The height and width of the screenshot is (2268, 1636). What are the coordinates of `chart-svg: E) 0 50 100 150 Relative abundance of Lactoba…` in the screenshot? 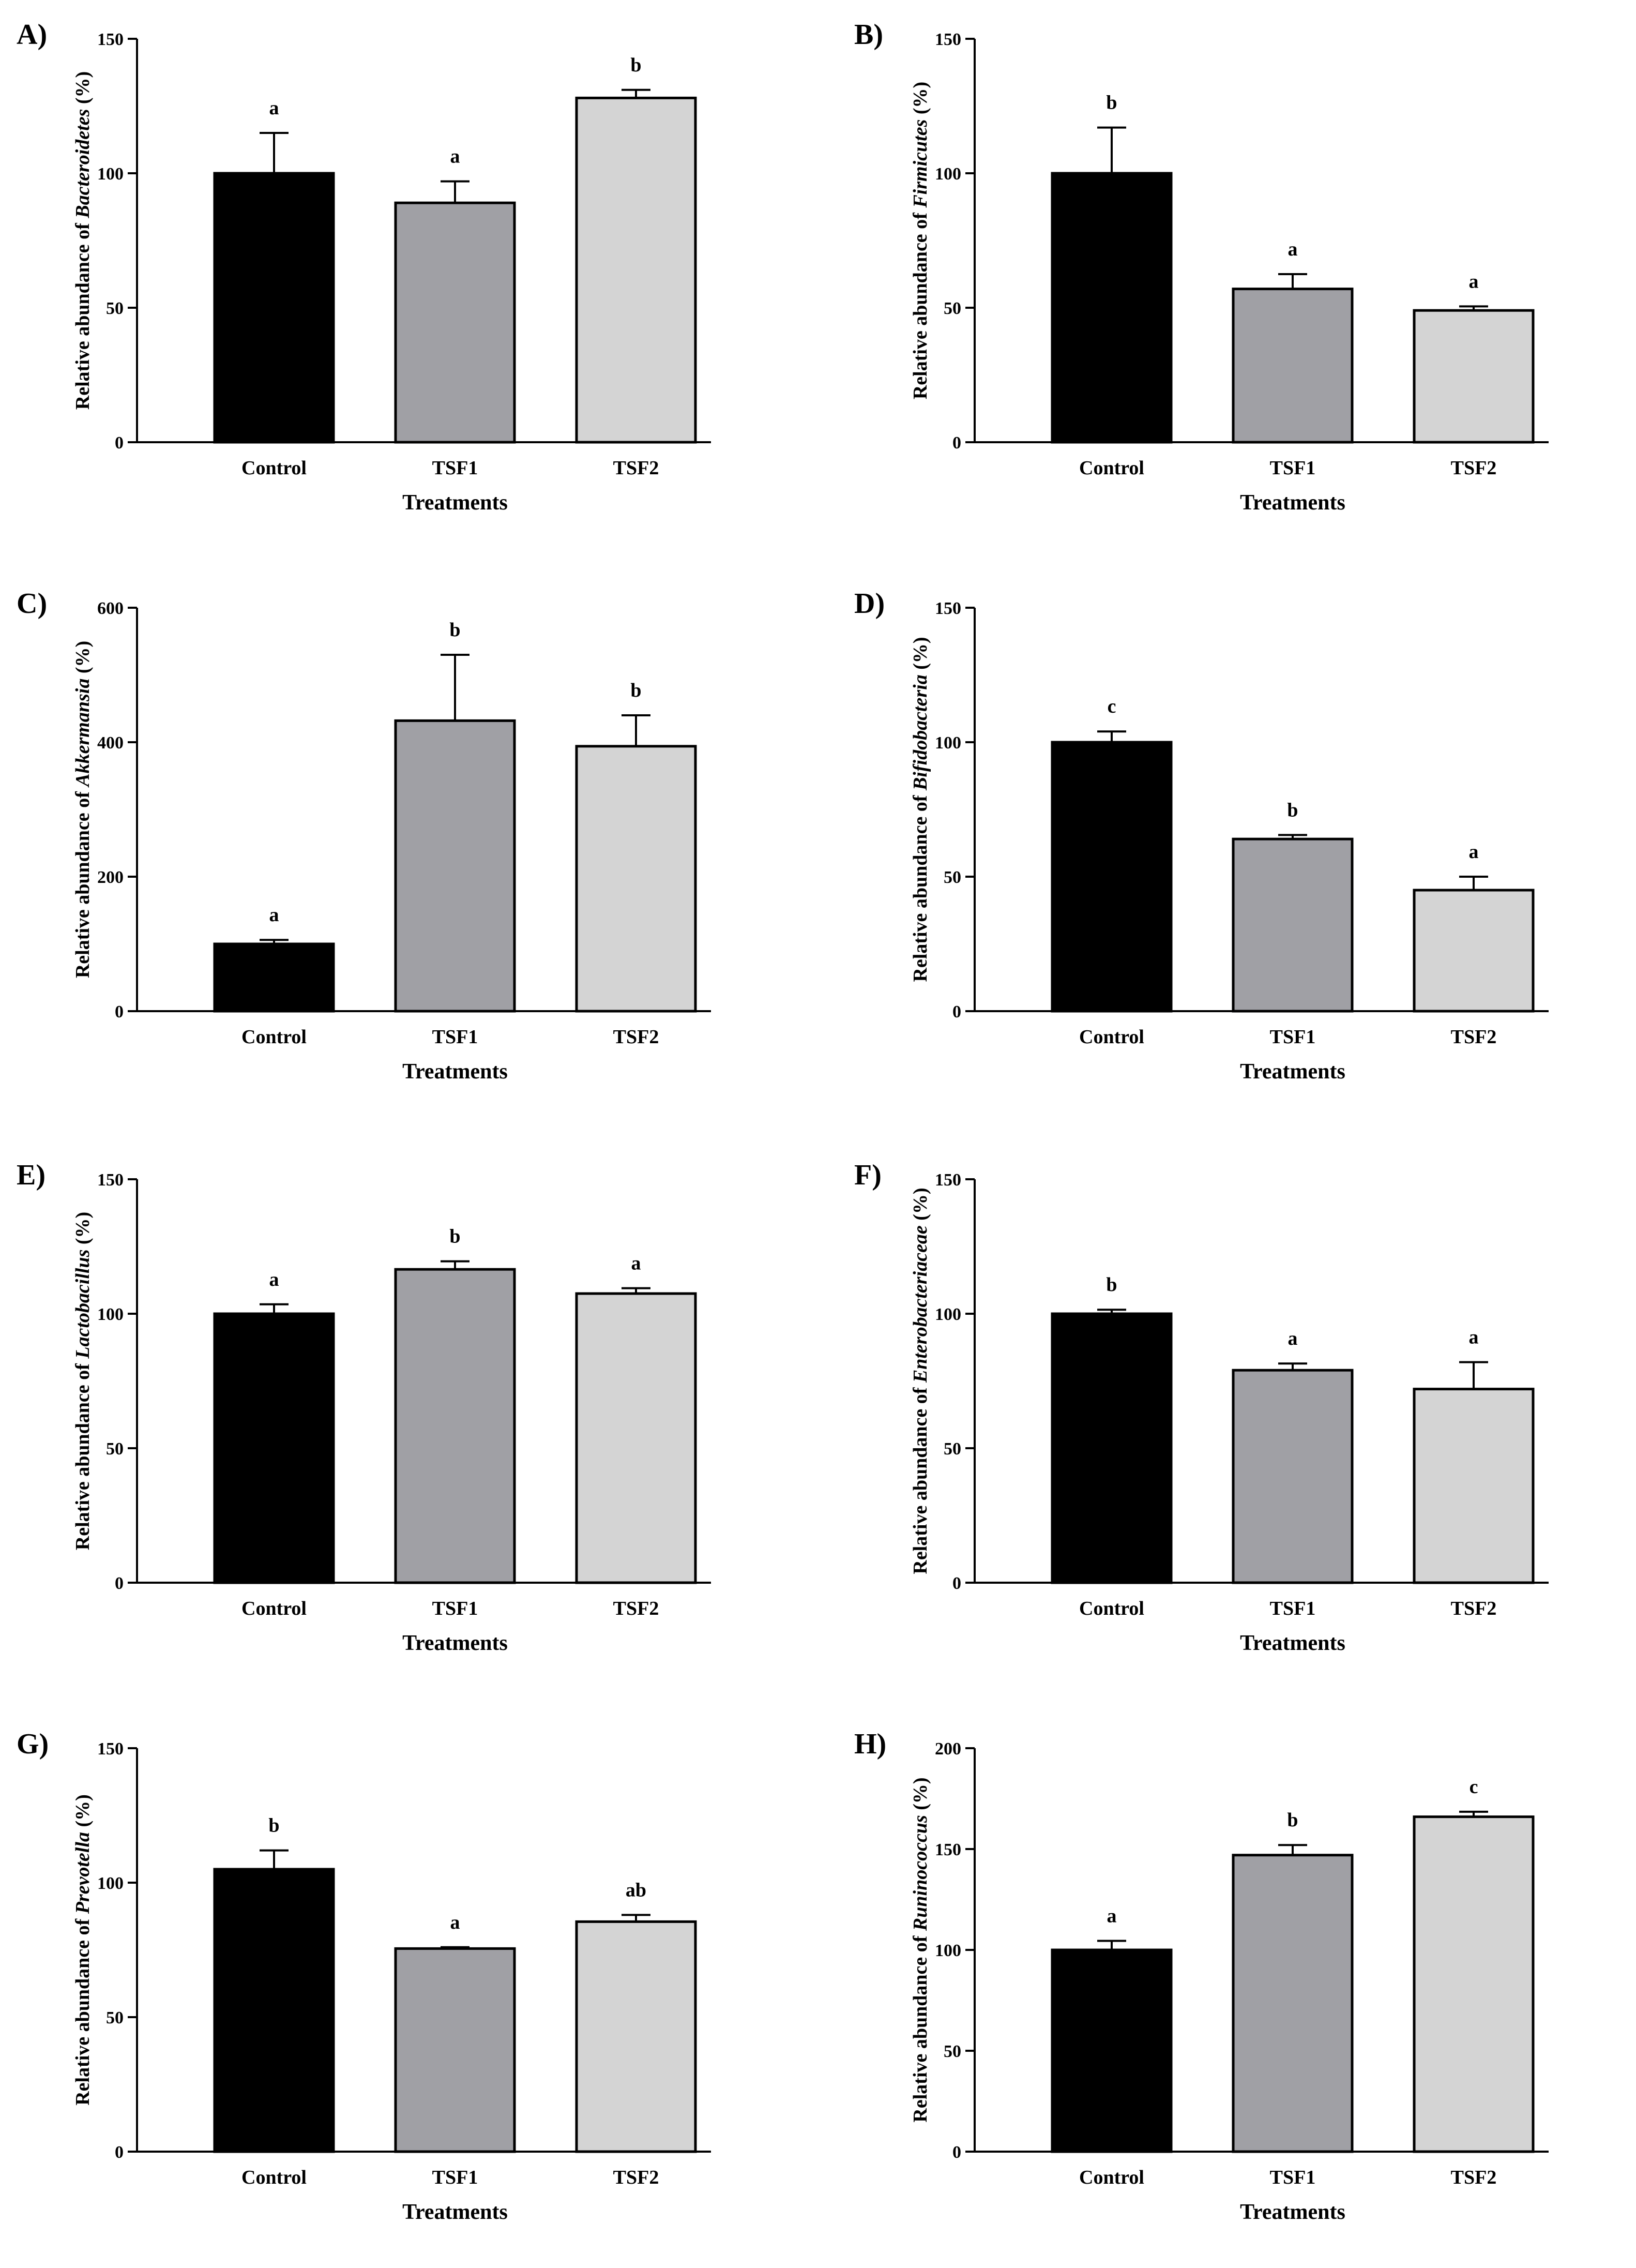 It's located at (364, 1407).